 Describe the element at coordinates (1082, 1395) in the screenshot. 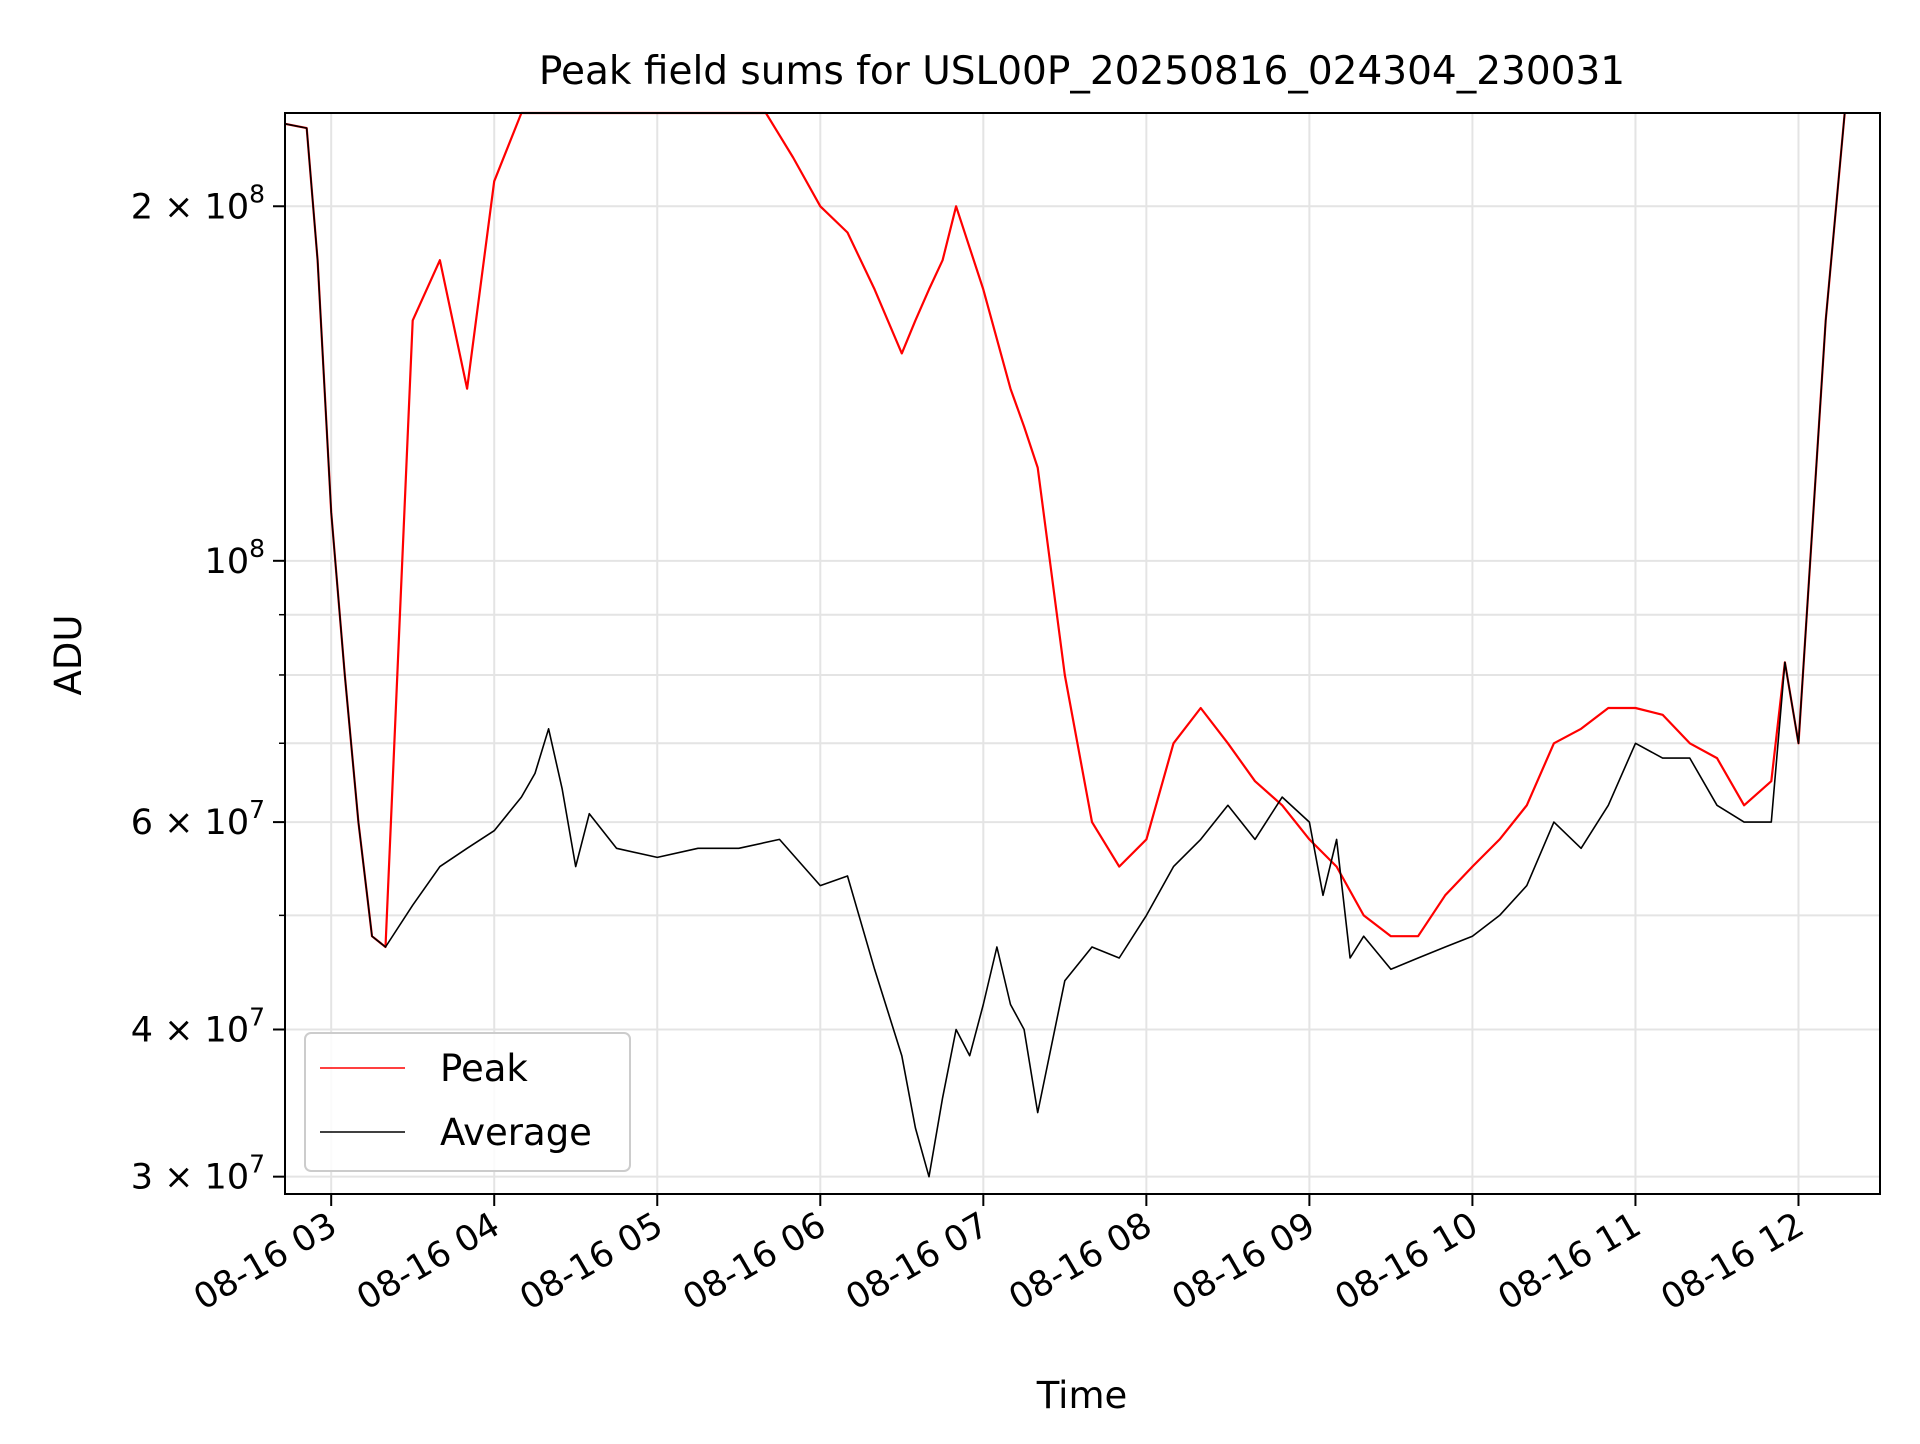

I see `x-axis-label: Time` at that location.